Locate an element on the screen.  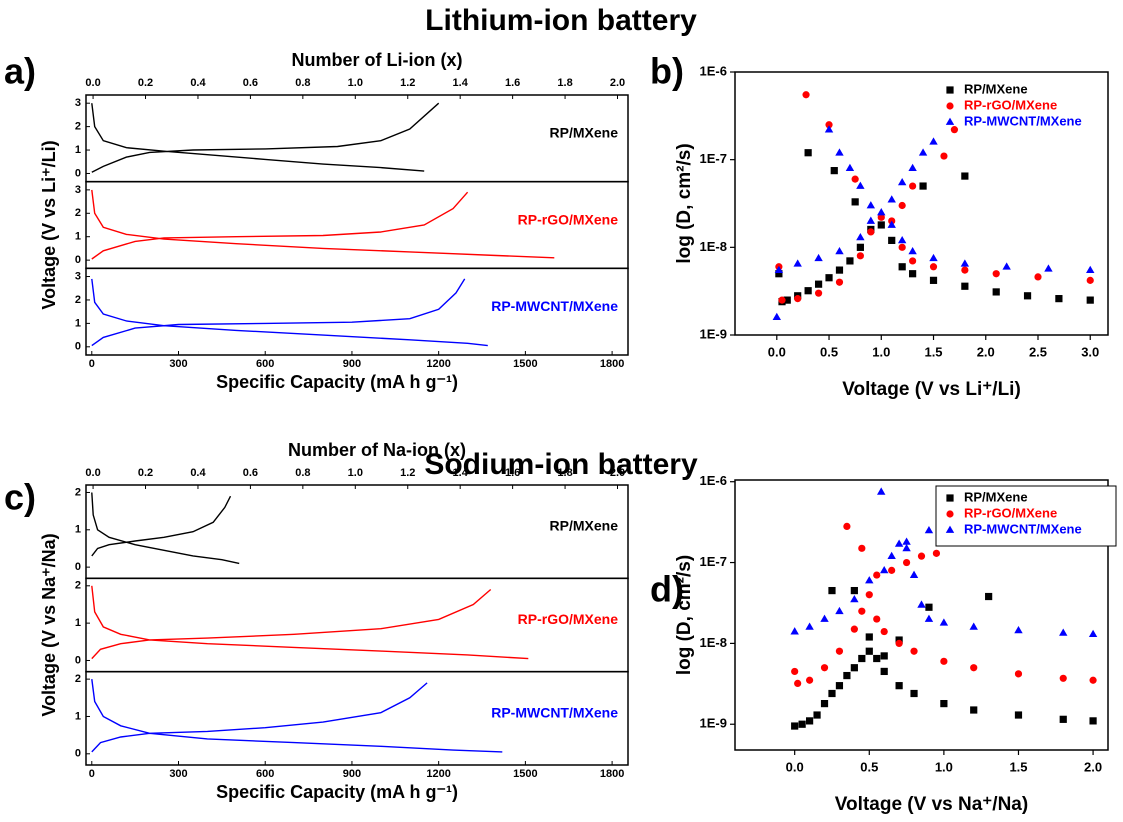
y-axis-label: log (D, cm²/s) is located at coordinates (684, 615).